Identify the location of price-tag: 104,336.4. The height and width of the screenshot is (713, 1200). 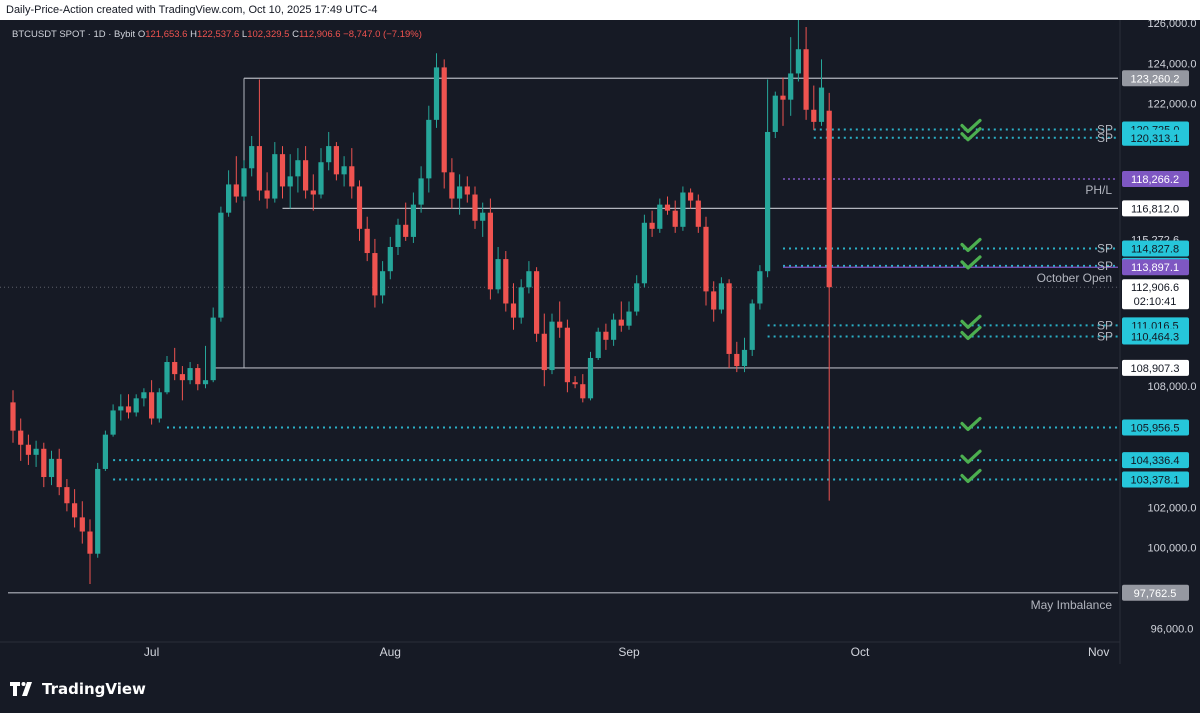
(1155, 460).